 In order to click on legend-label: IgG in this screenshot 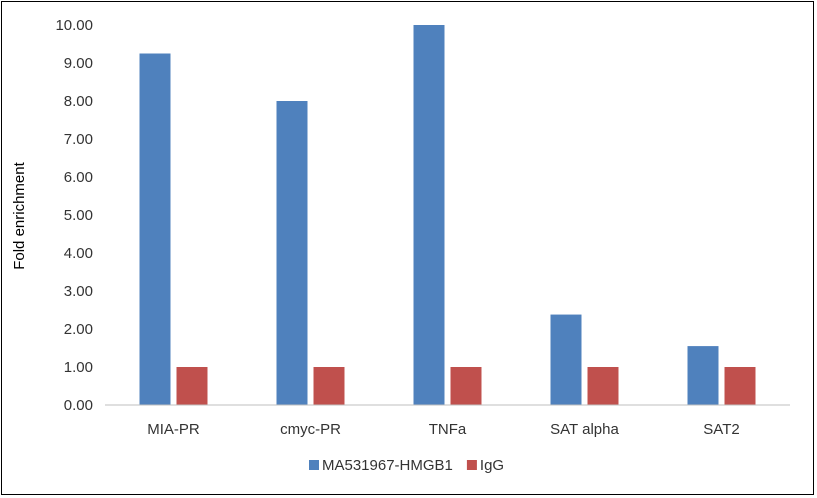, I will do `click(492, 465)`.